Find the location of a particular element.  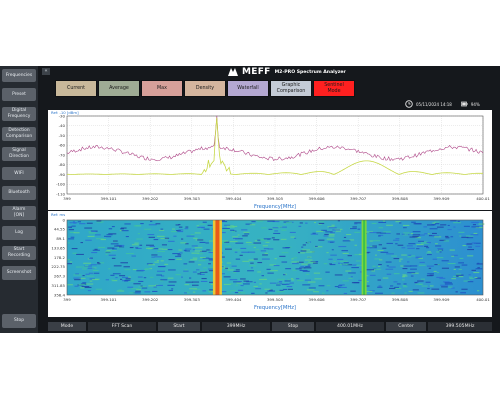

waterfall-x-tick: 399.505 is located at coordinates (275, 299).